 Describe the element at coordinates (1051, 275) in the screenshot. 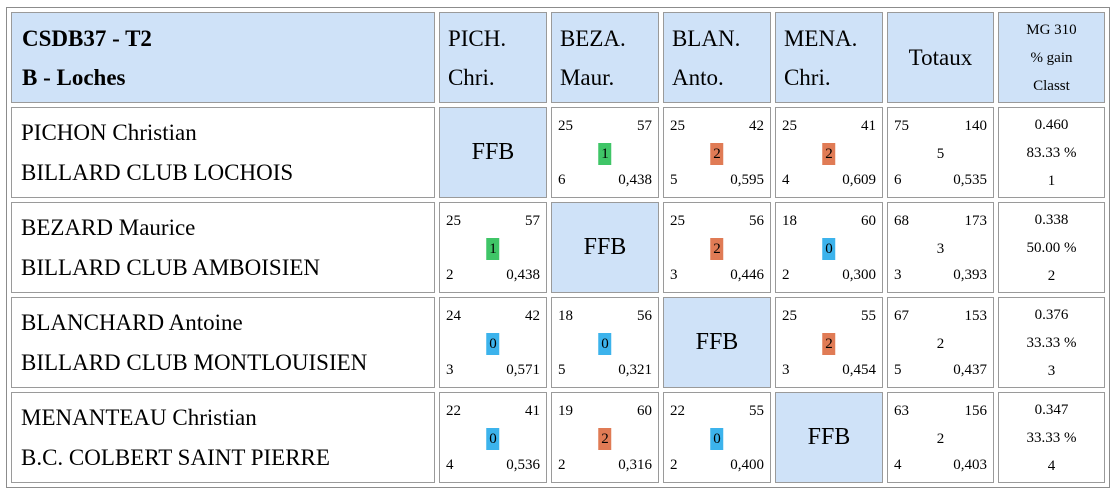

I see `mg-rank: 2` at that location.